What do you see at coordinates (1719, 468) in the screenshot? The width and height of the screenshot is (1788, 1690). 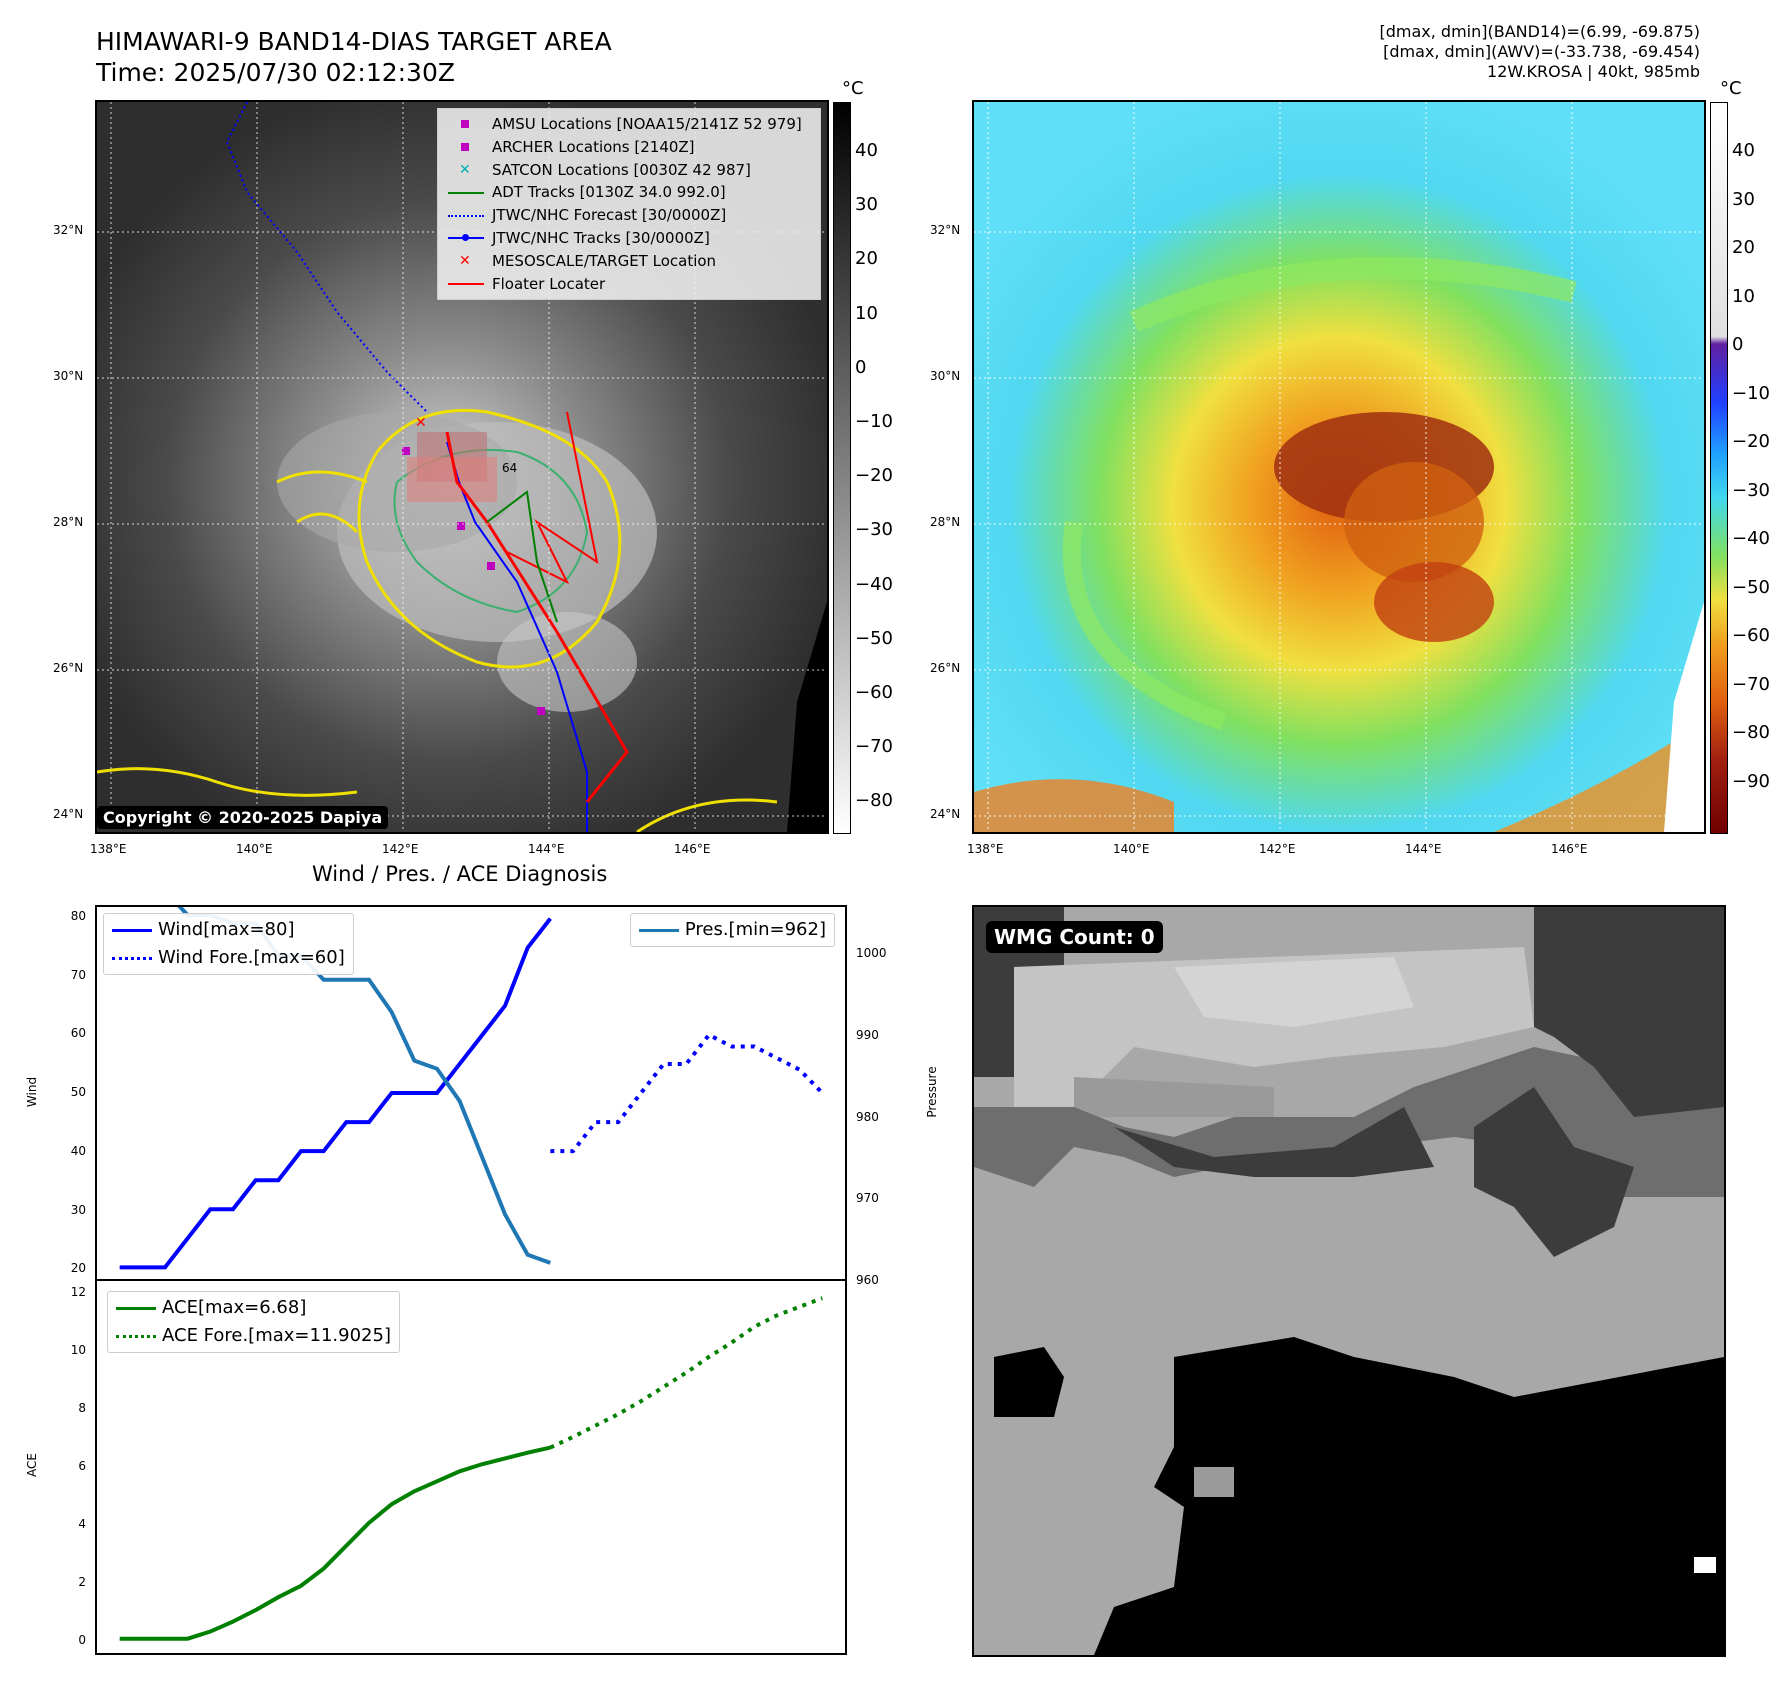 I see `color-colorbar` at bounding box center [1719, 468].